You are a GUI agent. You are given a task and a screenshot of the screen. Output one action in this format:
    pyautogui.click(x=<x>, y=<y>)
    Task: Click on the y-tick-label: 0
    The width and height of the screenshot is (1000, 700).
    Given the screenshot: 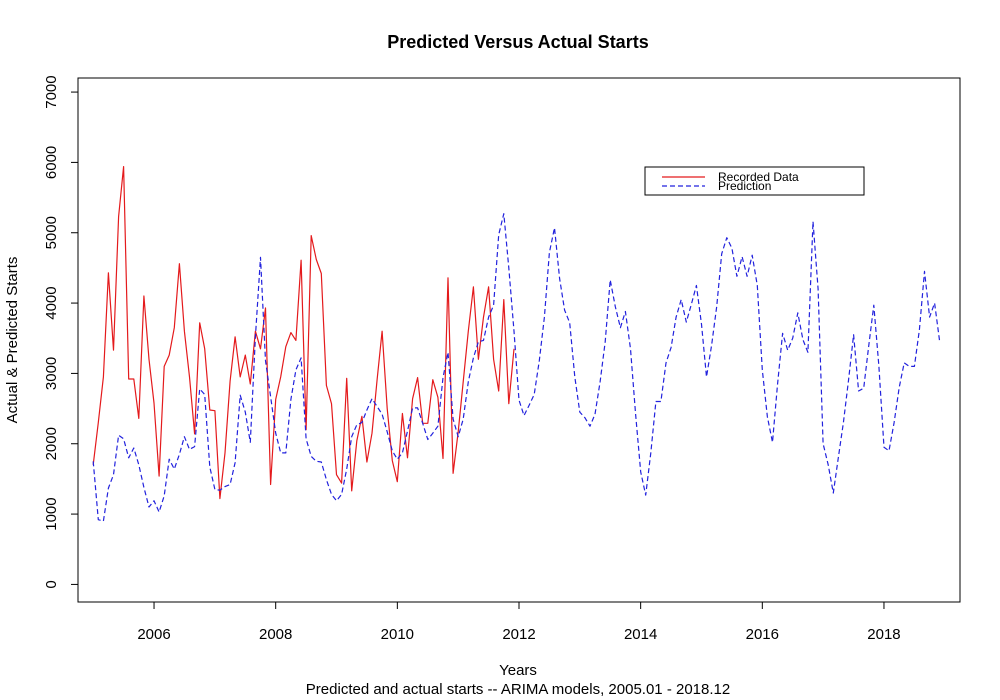 What is the action you would take?
    pyautogui.click(x=51, y=584)
    